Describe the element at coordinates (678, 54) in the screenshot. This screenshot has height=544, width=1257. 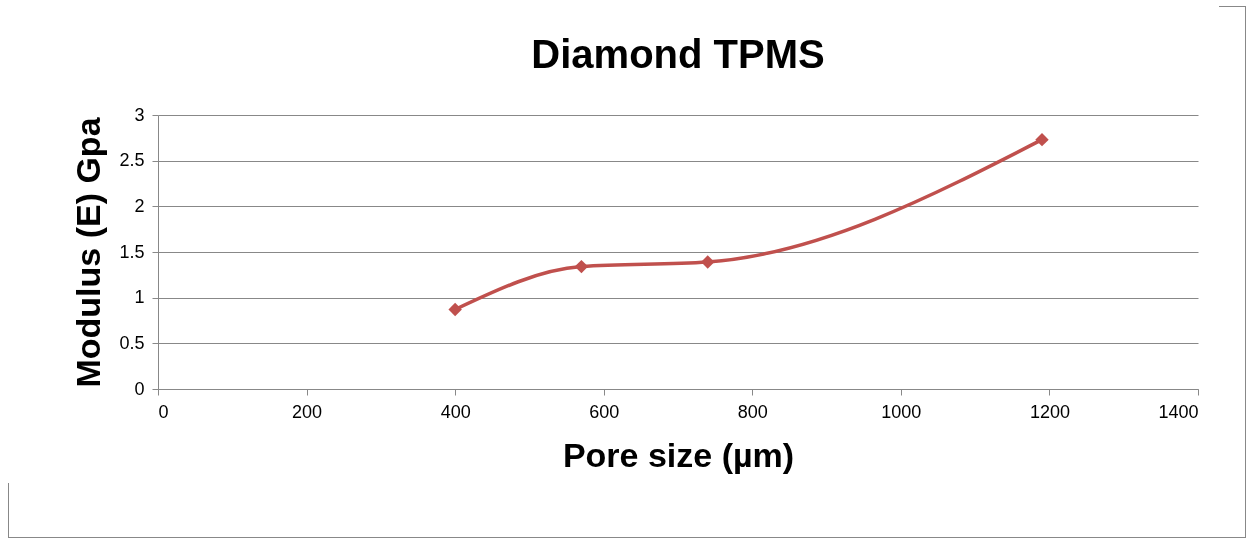
I see `chart-title: Diamond TPMS` at that location.